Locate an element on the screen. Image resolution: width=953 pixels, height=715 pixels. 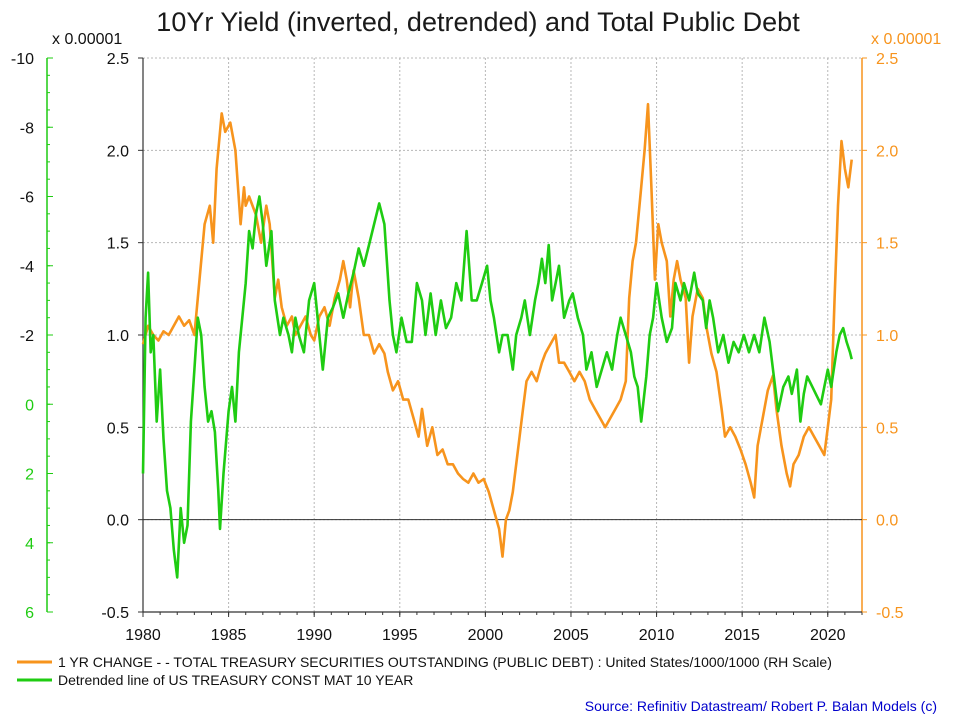
right-tick-label-0: 2.5 is located at coordinates (887, 59).